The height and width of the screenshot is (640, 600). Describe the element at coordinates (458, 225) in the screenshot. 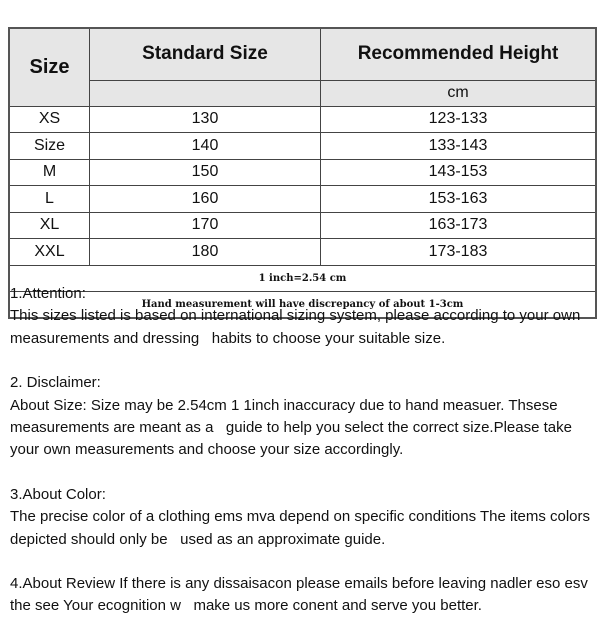

I see `cell-height: 163-173` at that location.